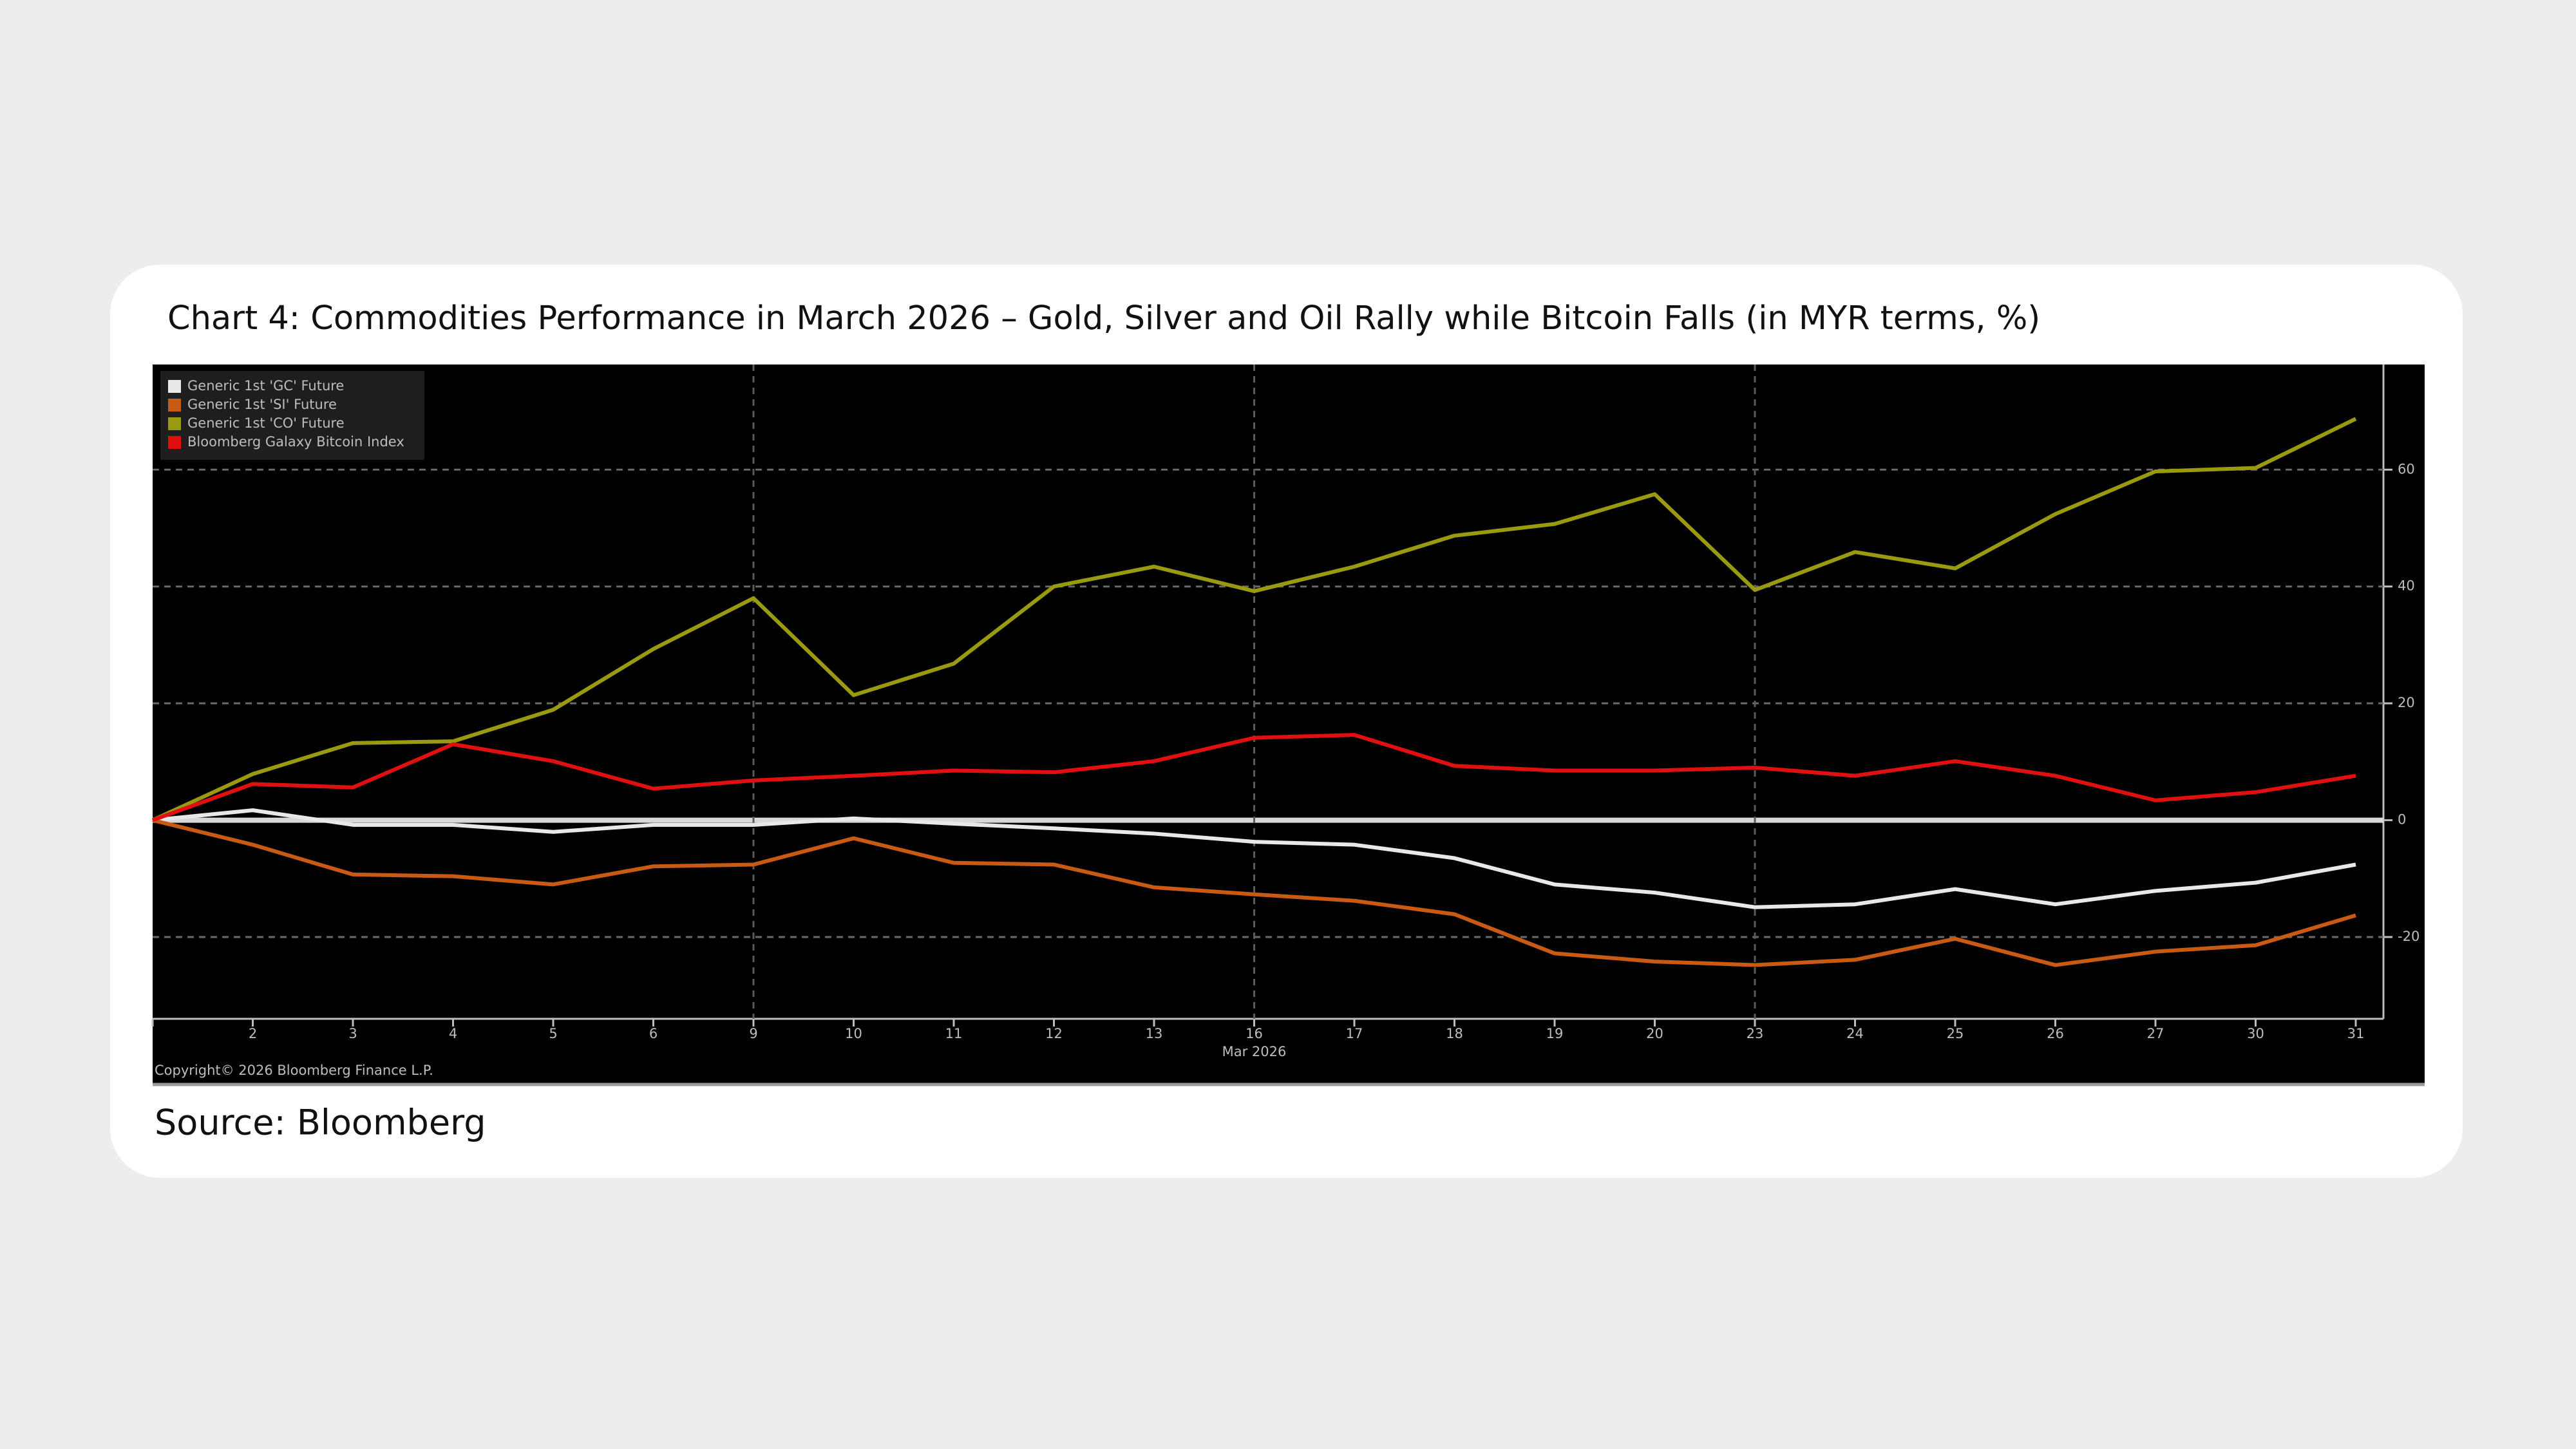 This screenshot has height=1449, width=2576. I want to click on x-tick-label: 2, so click(253, 1033).